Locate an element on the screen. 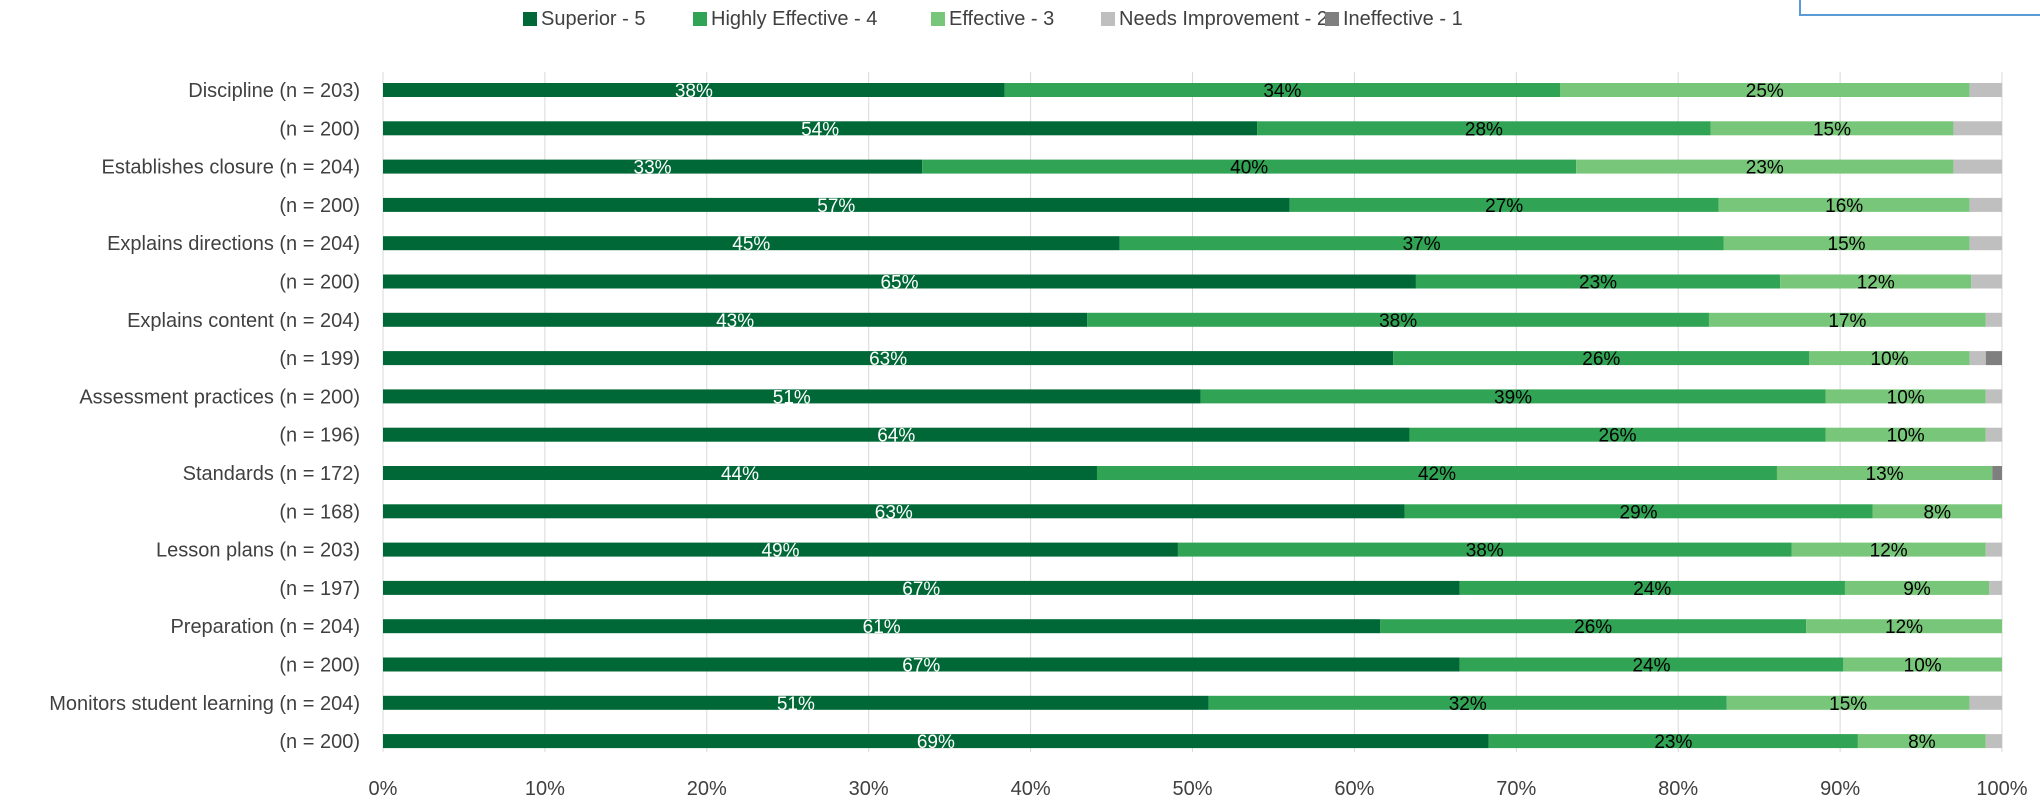 This screenshot has height=800, width=2040. data-label: 64% is located at coordinates (896, 436).